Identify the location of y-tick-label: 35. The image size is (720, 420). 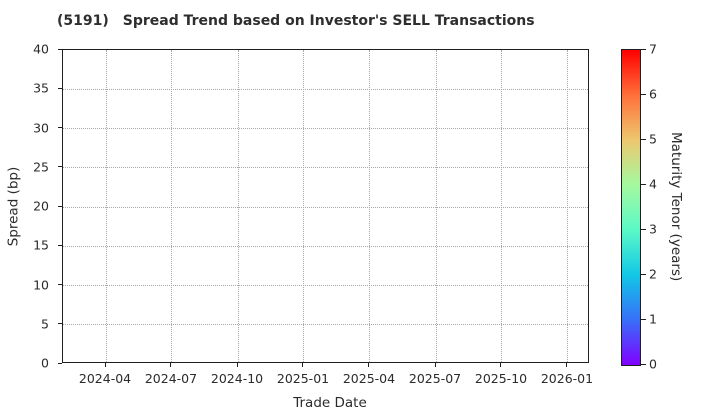
(41, 88).